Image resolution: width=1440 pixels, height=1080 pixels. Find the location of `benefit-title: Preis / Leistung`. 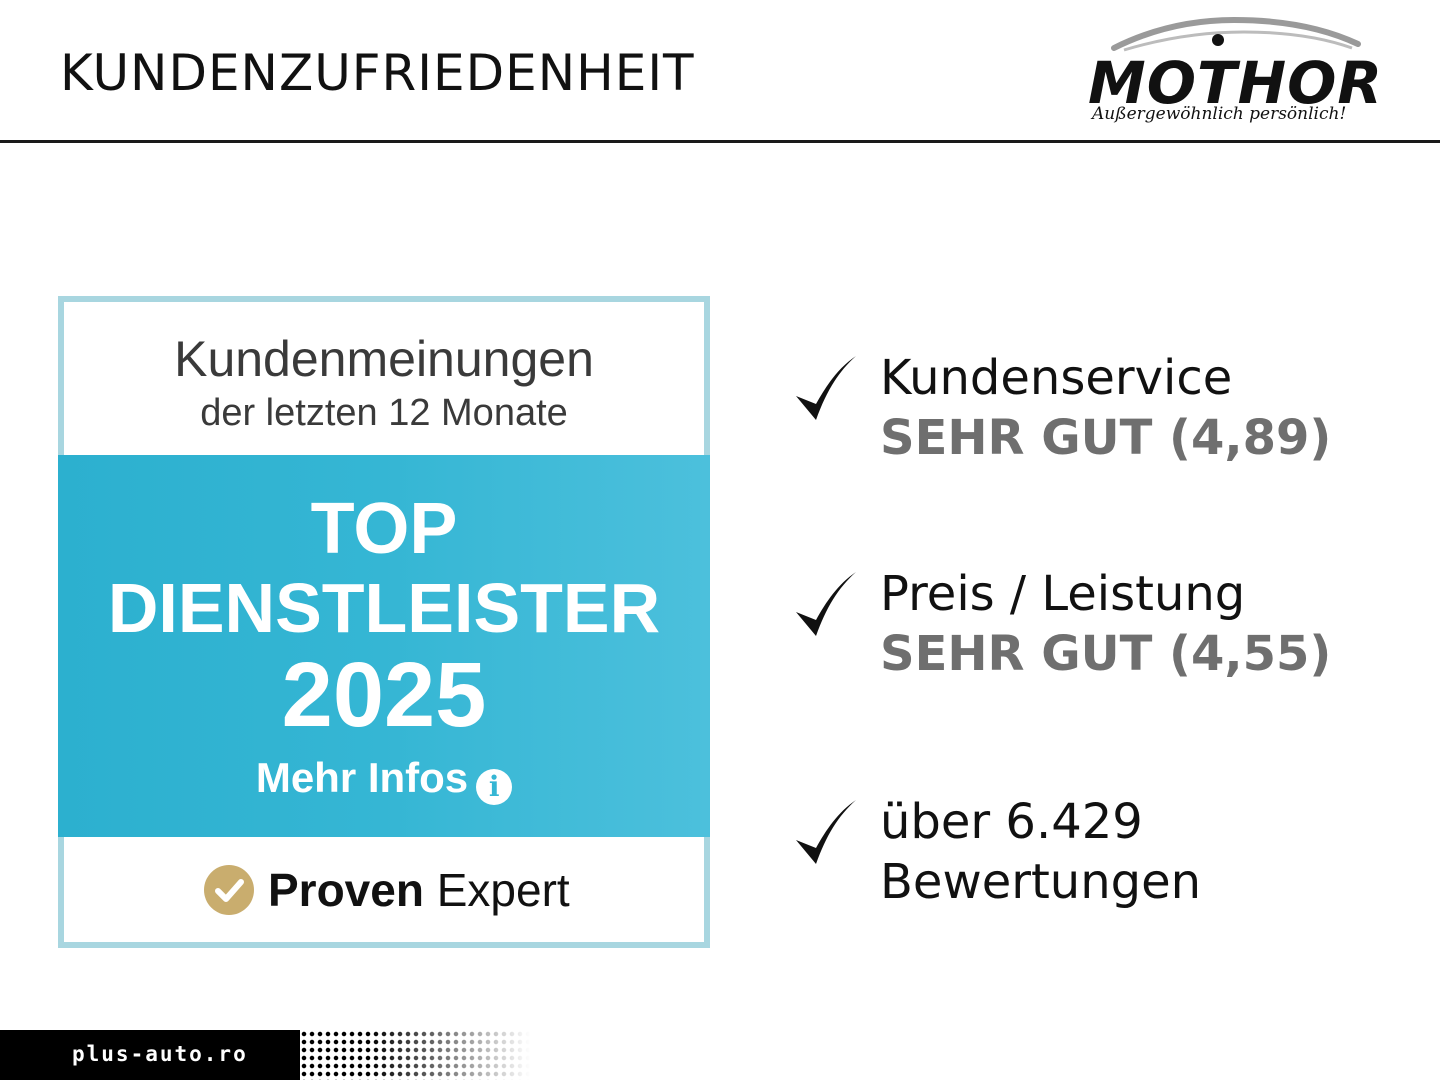

benefit-title: Preis / Leistung is located at coordinates (1063, 594).